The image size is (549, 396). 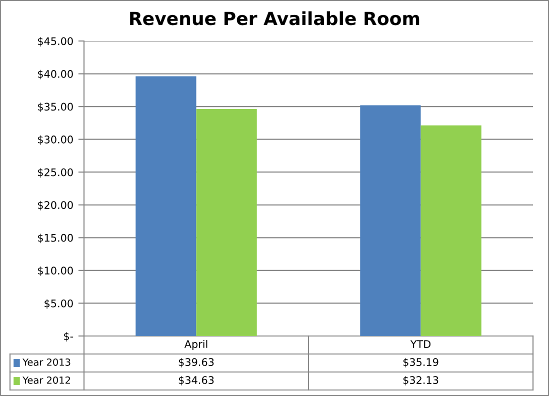 What do you see at coordinates (55, 140) in the screenshot?
I see `y-tick-label: $30.00` at bounding box center [55, 140].